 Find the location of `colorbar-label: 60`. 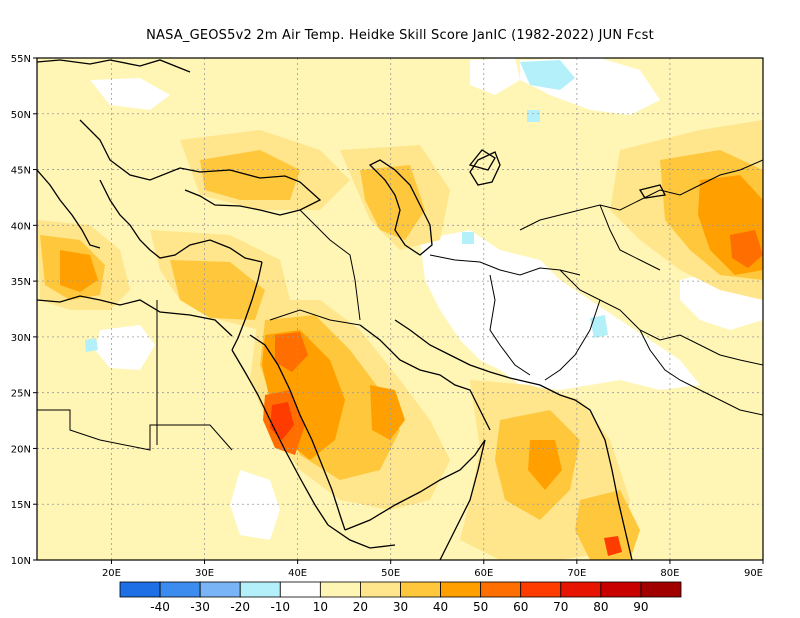

colorbar-label: 60 is located at coordinates (520, 607).